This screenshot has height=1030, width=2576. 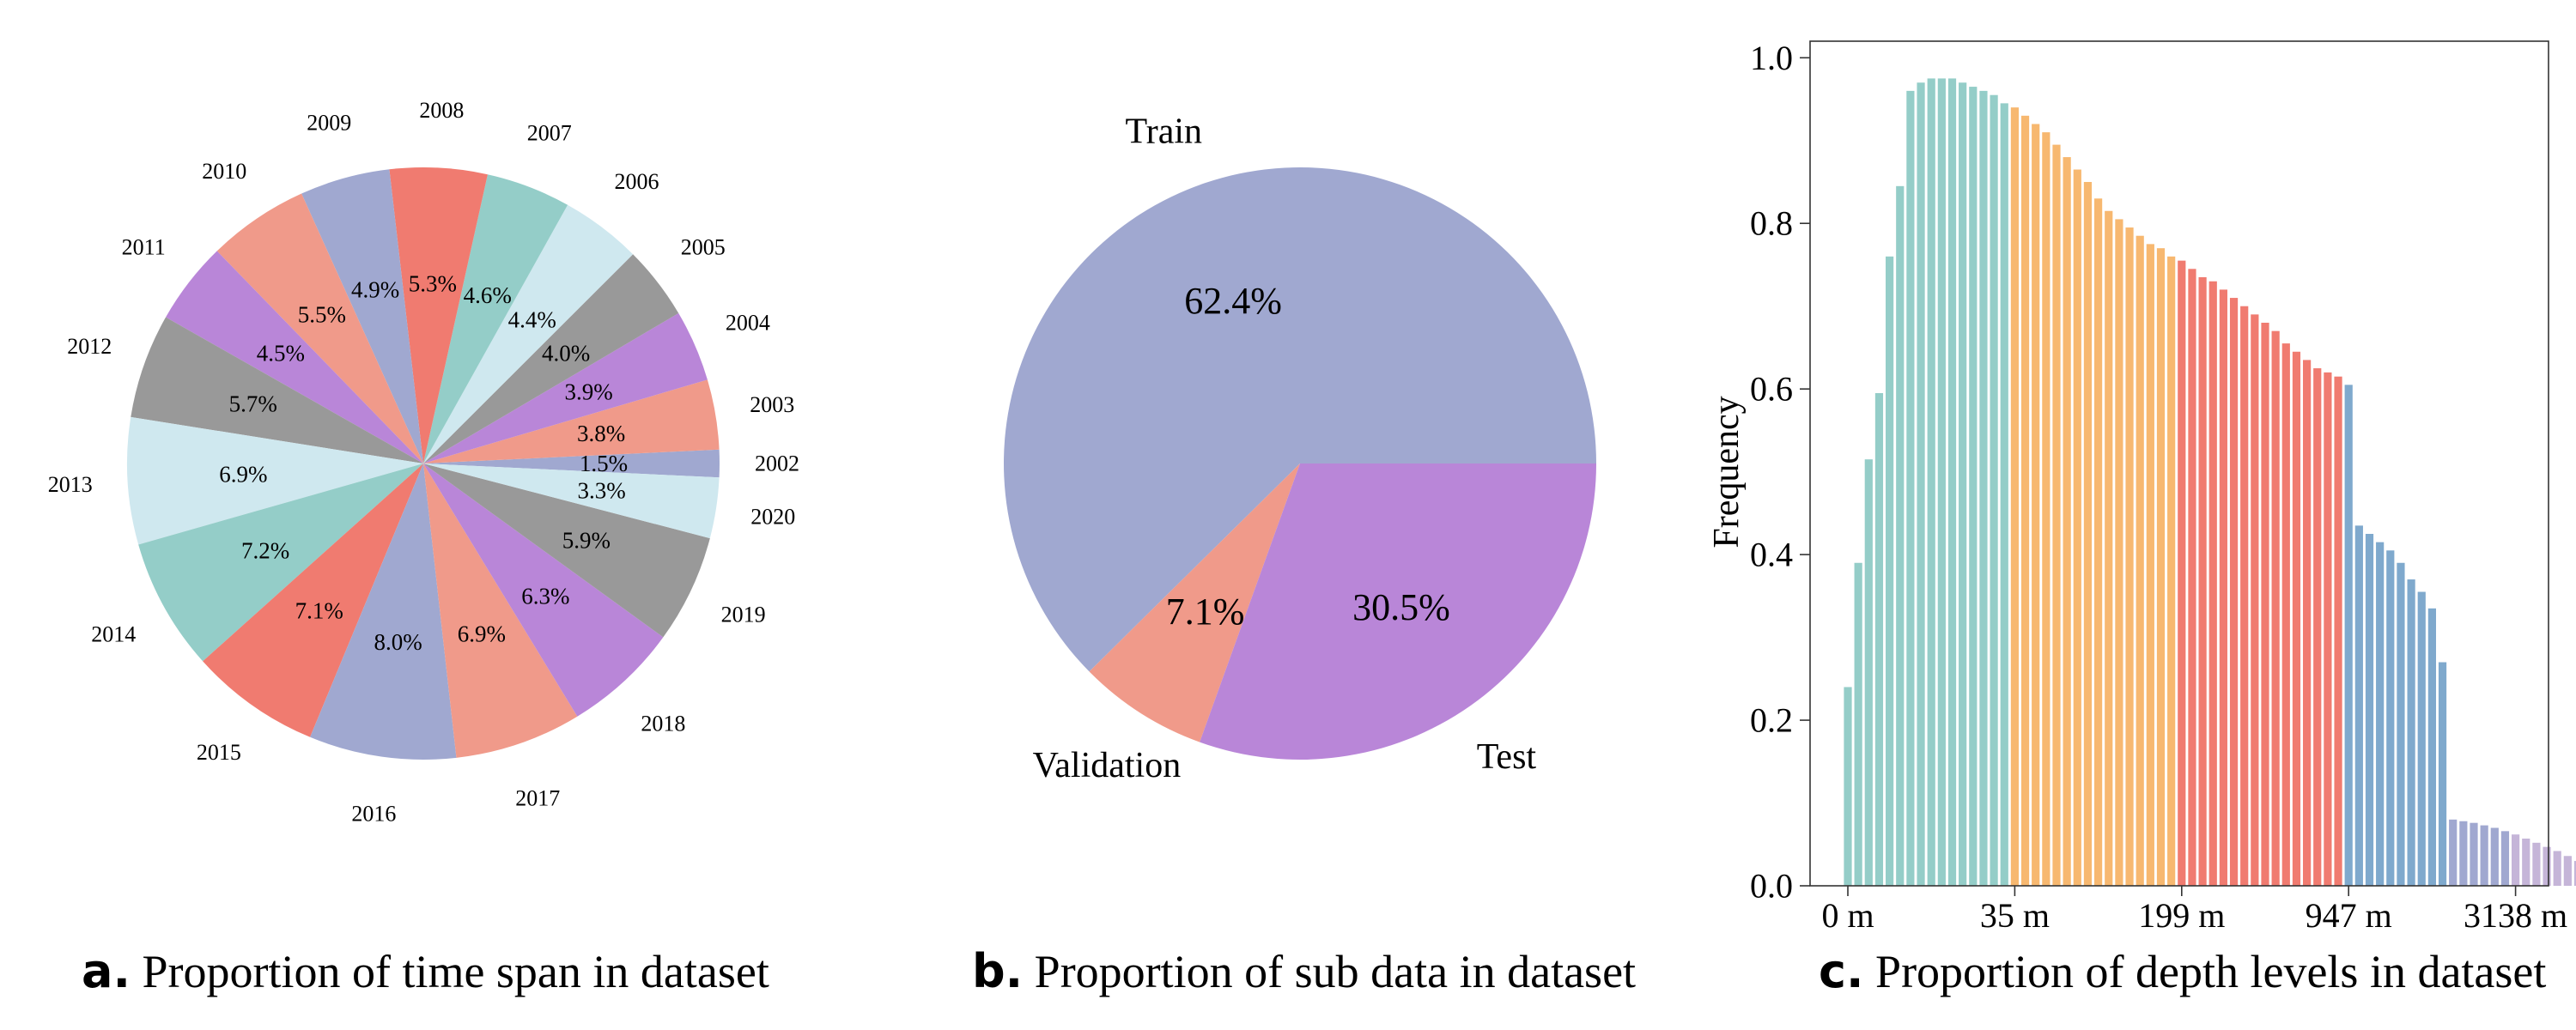 I want to click on y-axis-label: Frequency, so click(x=1727, y=472).